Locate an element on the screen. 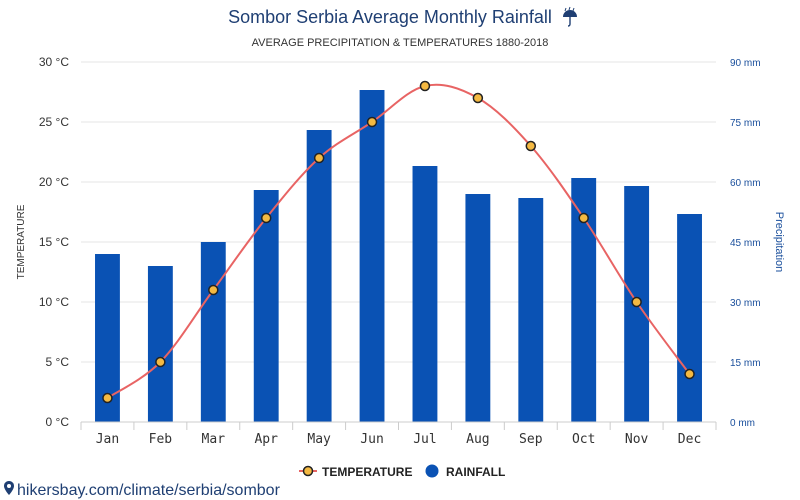  y-right-tick-label: 90 mm is located at coordinates (745, 63).